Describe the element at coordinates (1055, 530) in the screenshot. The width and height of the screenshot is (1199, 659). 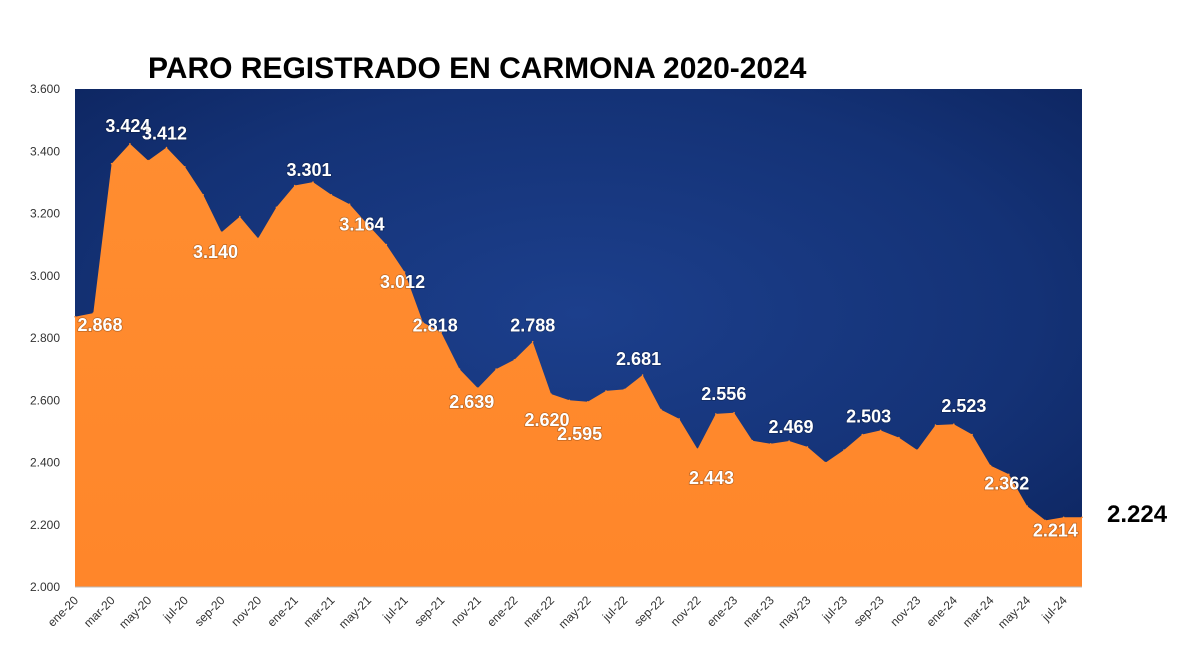
I see `data-label: 2.214` at that location.